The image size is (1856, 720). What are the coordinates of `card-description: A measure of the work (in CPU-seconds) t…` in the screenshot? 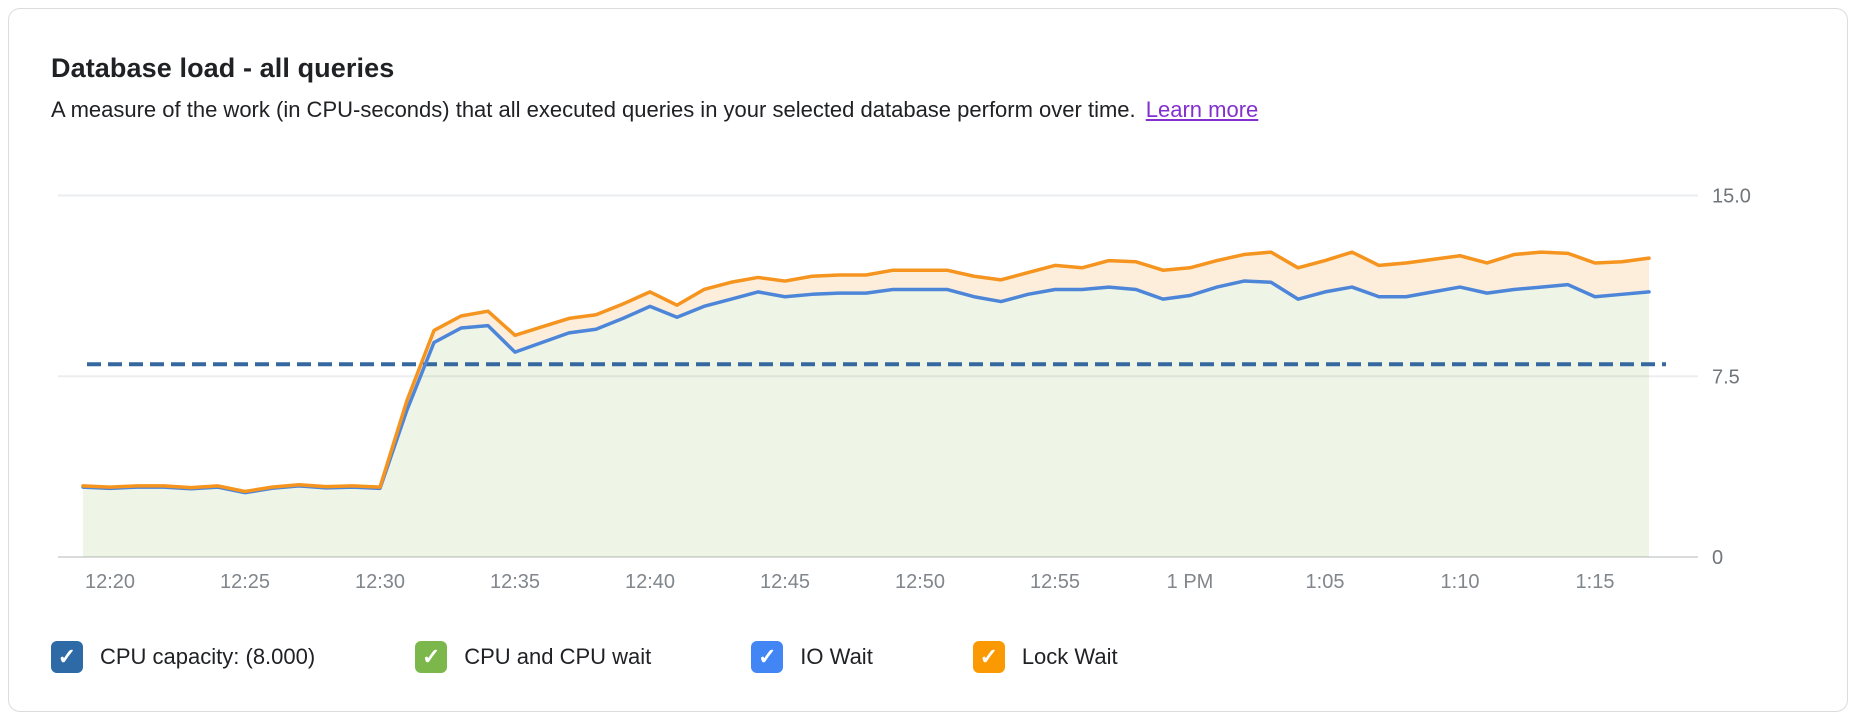 It's located at (654, 110).